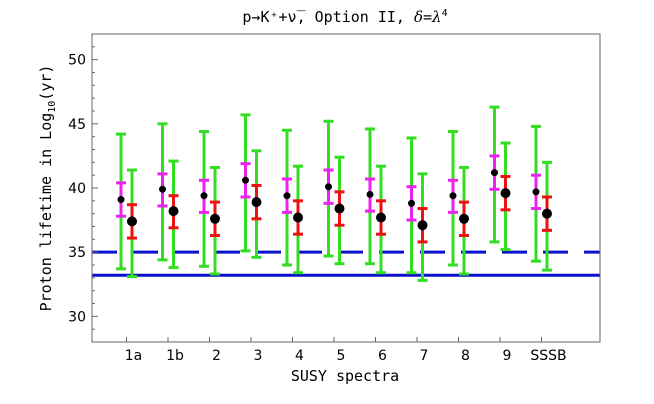 The width and height of the screenshot is (654, 404). Describe the element at coordinates (77, 253) in the screenshot. I see `y-tick-label: 35` at that location.